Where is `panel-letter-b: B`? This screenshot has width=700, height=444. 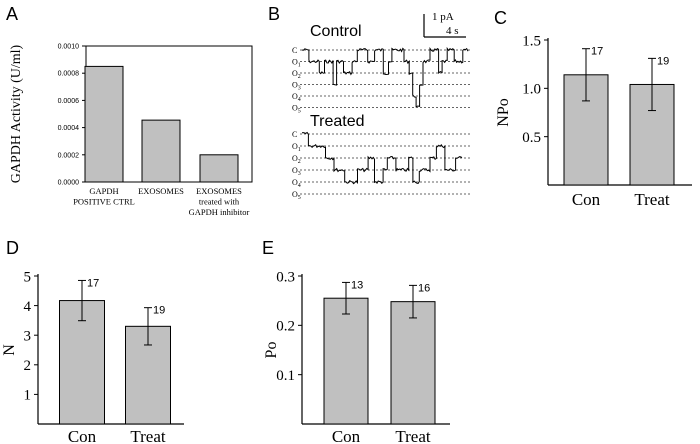
panel-letter-b: B is located at coordinates (274, 14).